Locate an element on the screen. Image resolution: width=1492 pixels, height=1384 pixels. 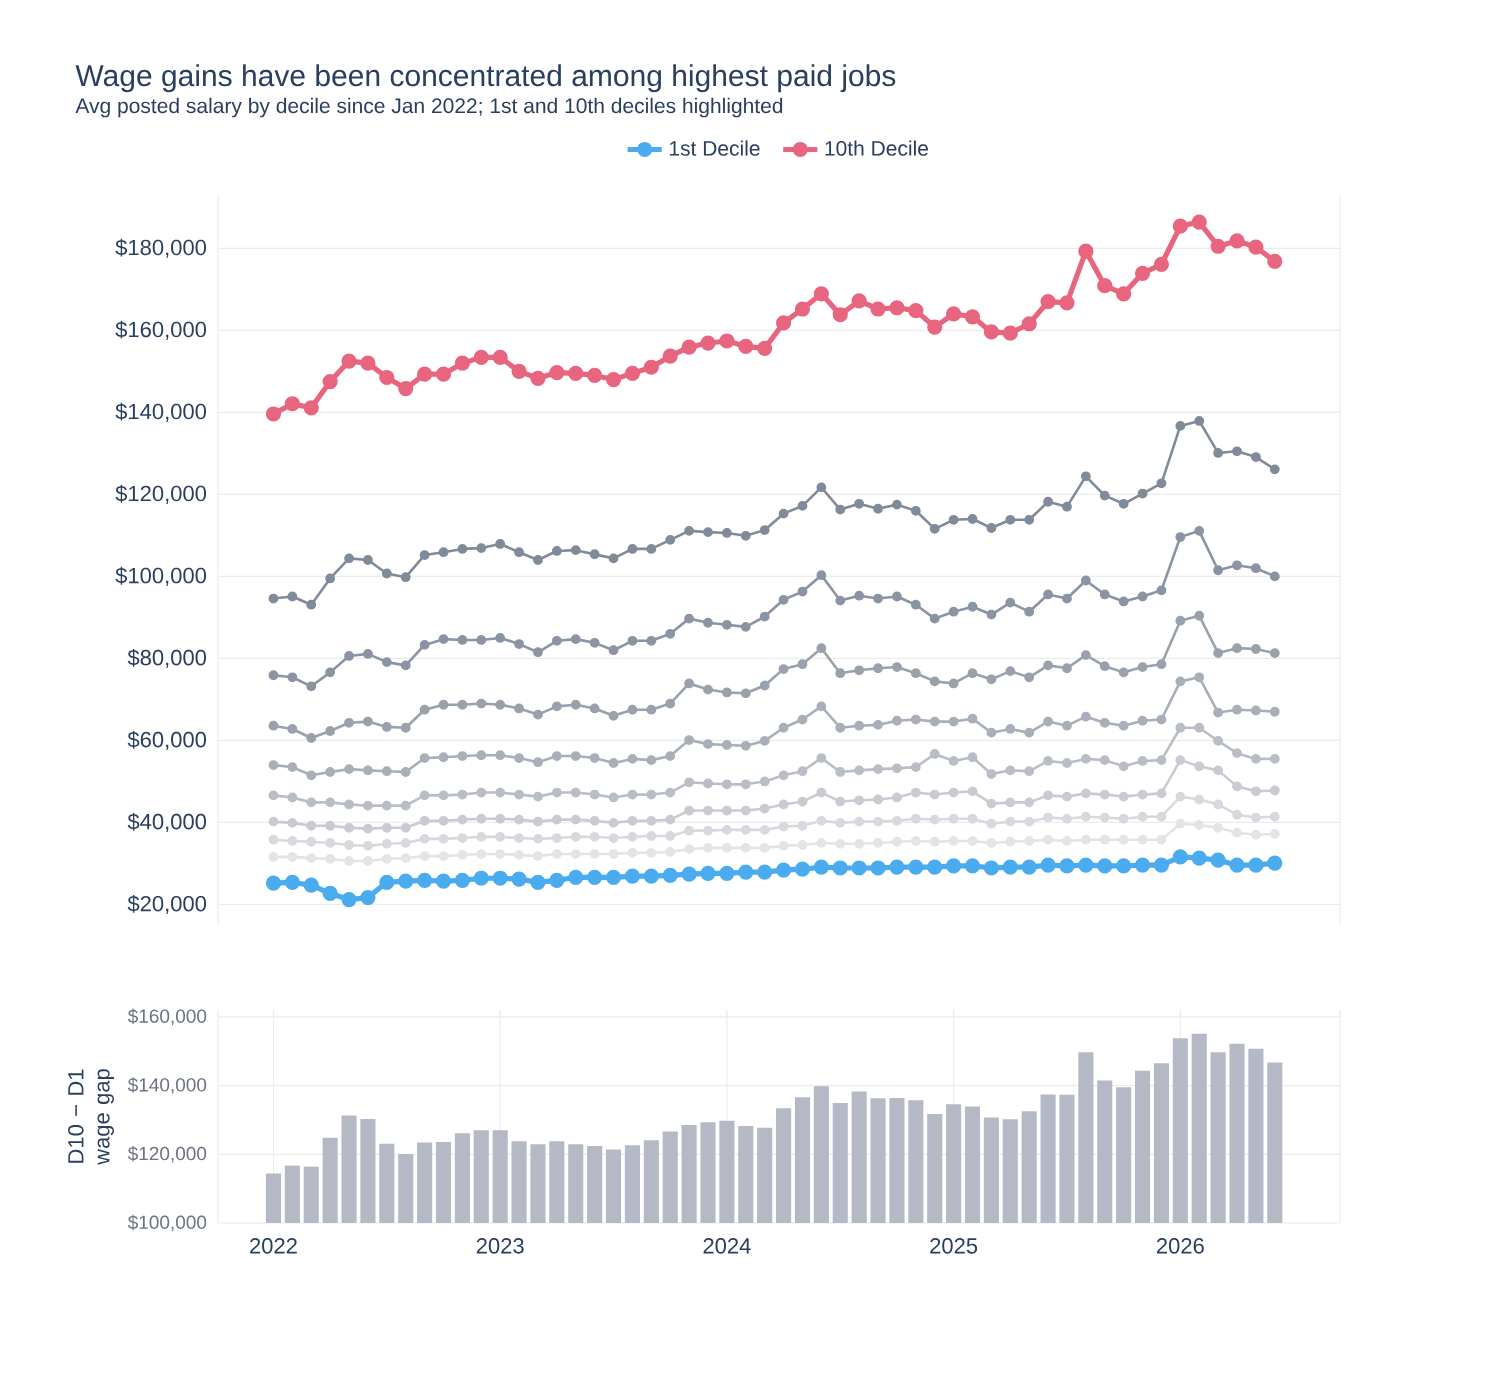
x-tick-label: 2025 is located at coordinates (954, 1246).